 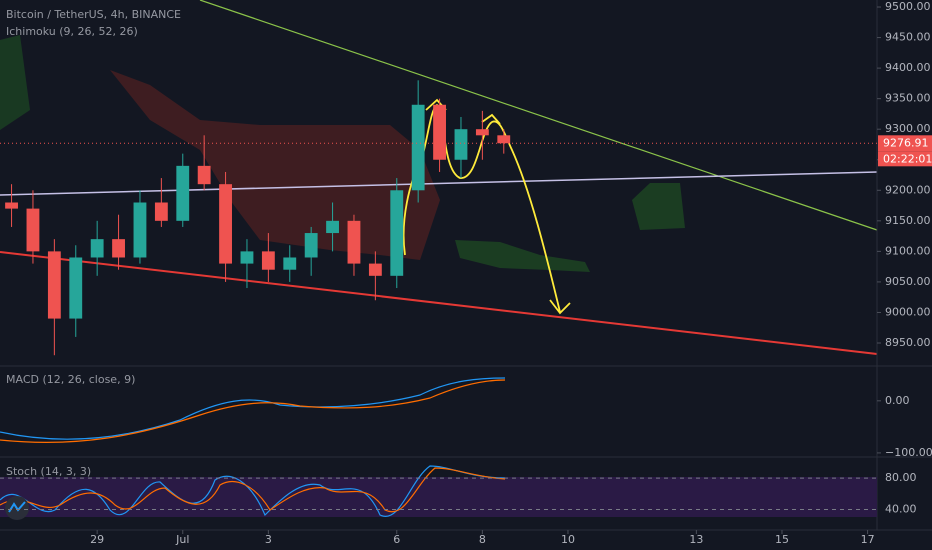 What do you see at coordinates (908, 67) in the screenshot?
I see `y-tick-label: 9400.00` at bounding box center [908, 67].